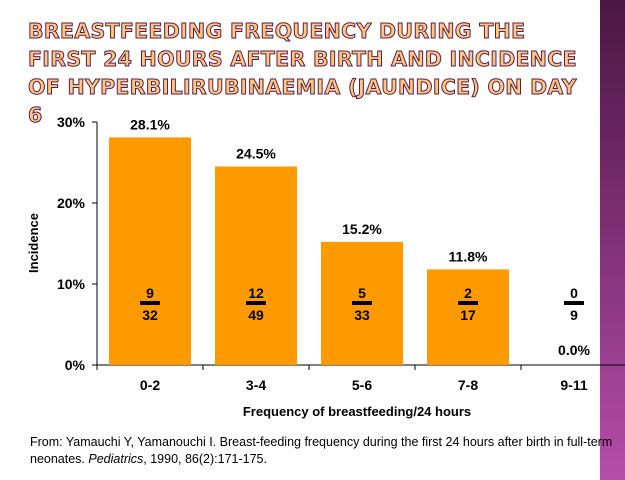 The width and height of the screenshot is (625, 480). Describe the element at coordinates (33, 243) in the screenshot. I see `y-axis-title: Incidence` at that location.